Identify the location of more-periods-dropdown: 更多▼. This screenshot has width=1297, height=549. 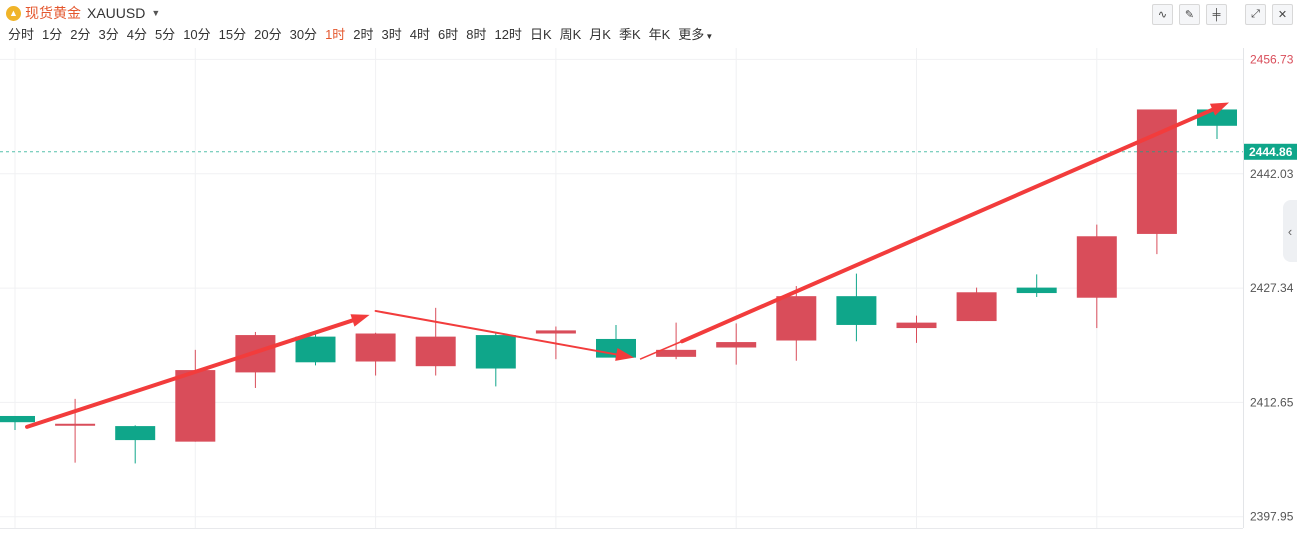
(695, 36).